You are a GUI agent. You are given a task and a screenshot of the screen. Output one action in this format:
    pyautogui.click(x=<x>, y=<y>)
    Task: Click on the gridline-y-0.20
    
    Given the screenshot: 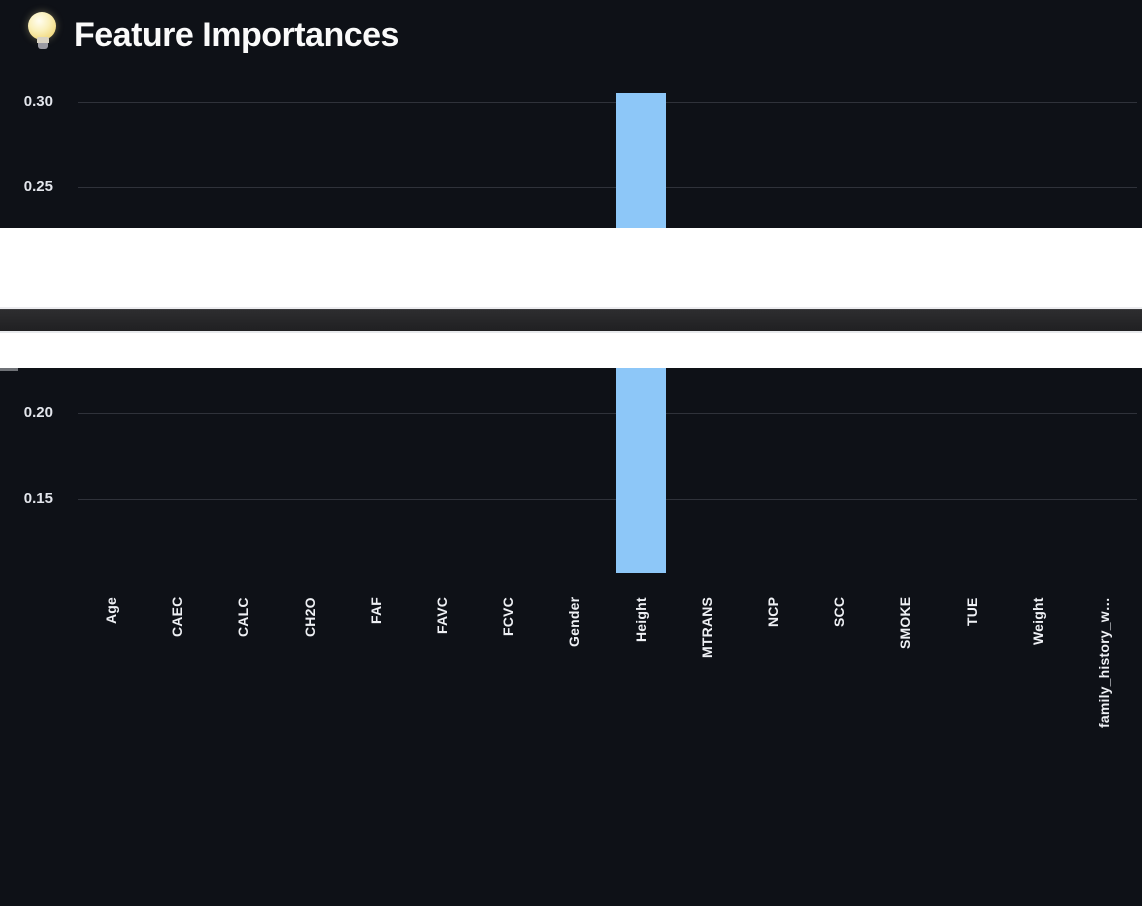 What is the action you would take?
    pyautogui.click(x=607, y=413)
    